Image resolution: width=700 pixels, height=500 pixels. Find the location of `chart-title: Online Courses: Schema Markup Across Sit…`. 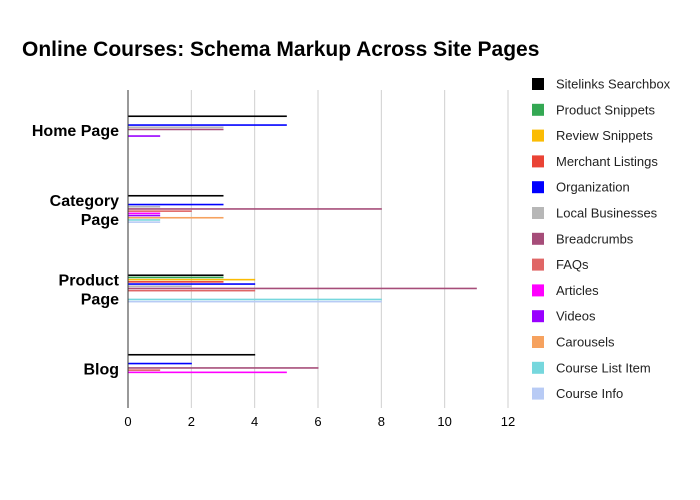

chart-title: Online Courses: Schema Markup Across Sit… is located at coordinates (280, 49).